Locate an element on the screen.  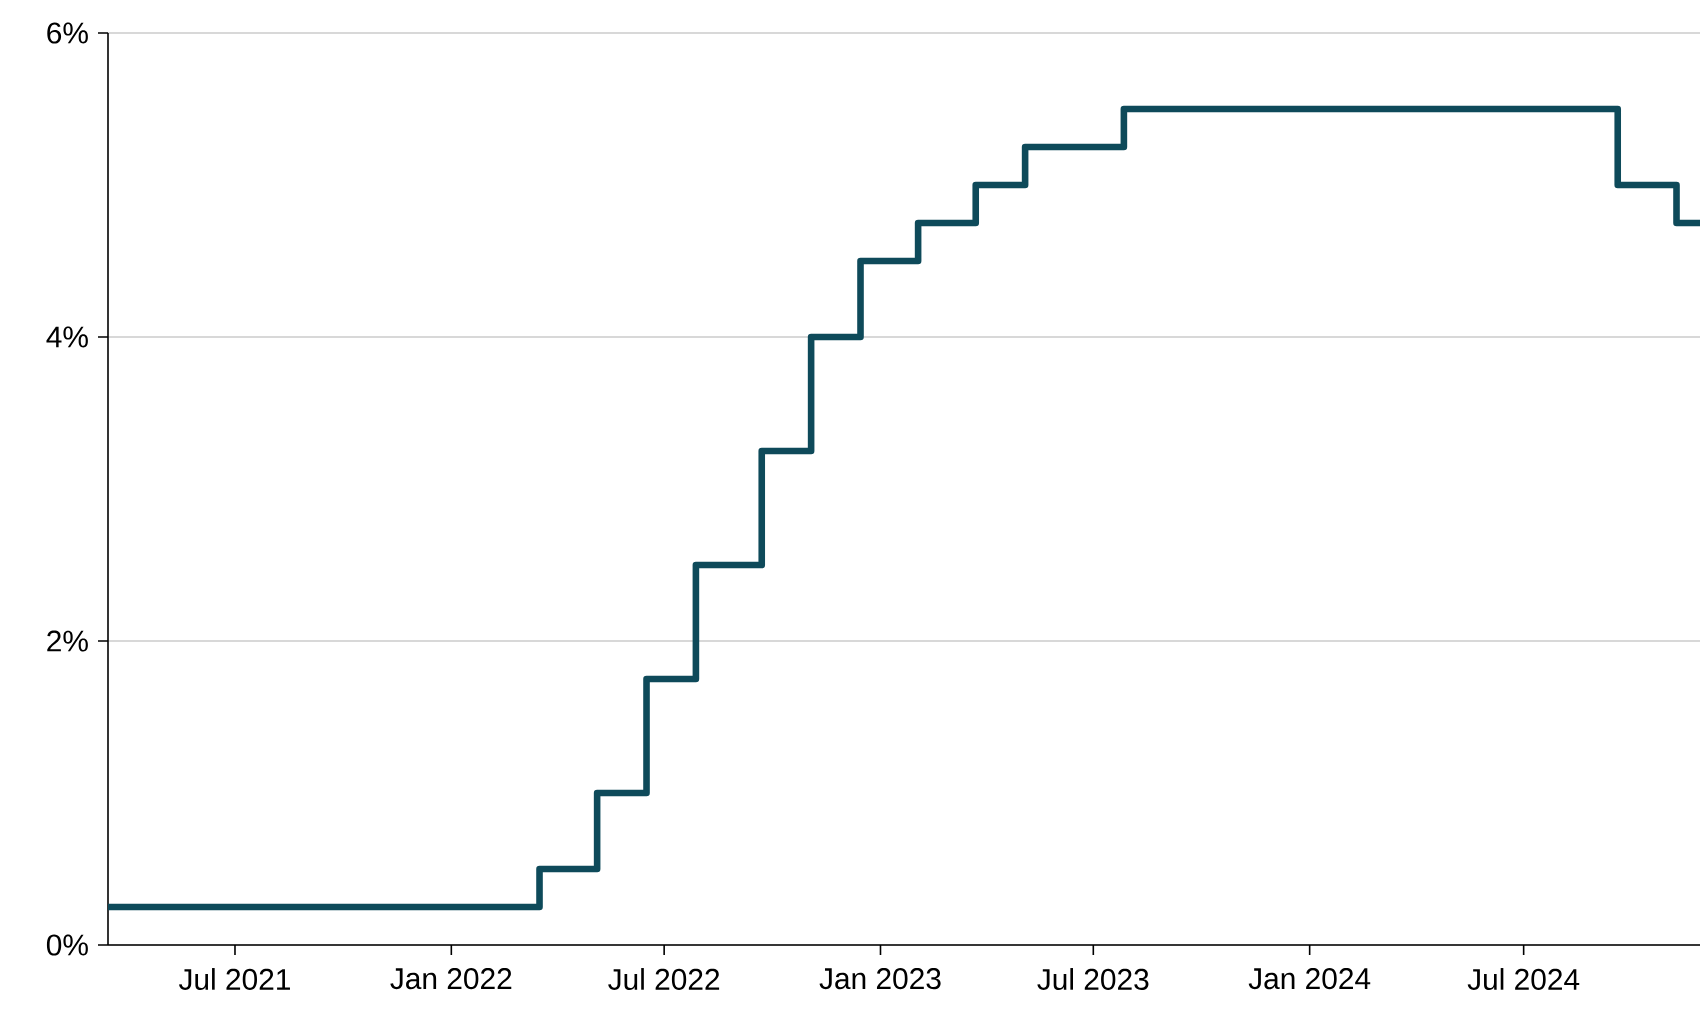
x-tick-label: Jan 2023 is located at coordinates (880, 979).